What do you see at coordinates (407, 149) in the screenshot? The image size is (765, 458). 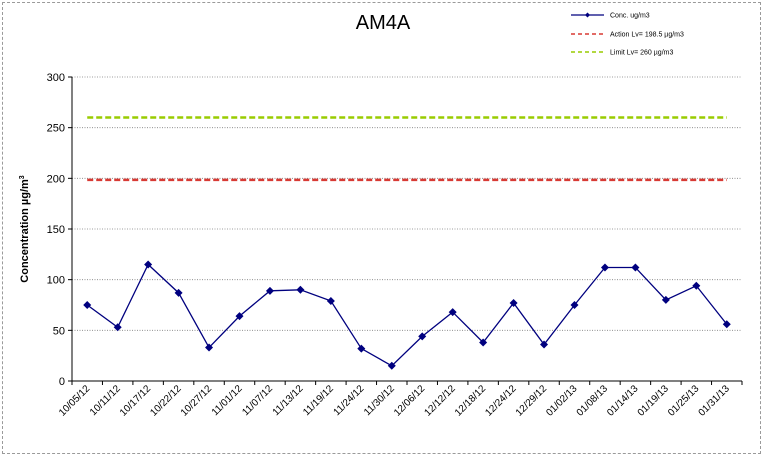 I see `reference-lines` at bounding box center [407, 149].